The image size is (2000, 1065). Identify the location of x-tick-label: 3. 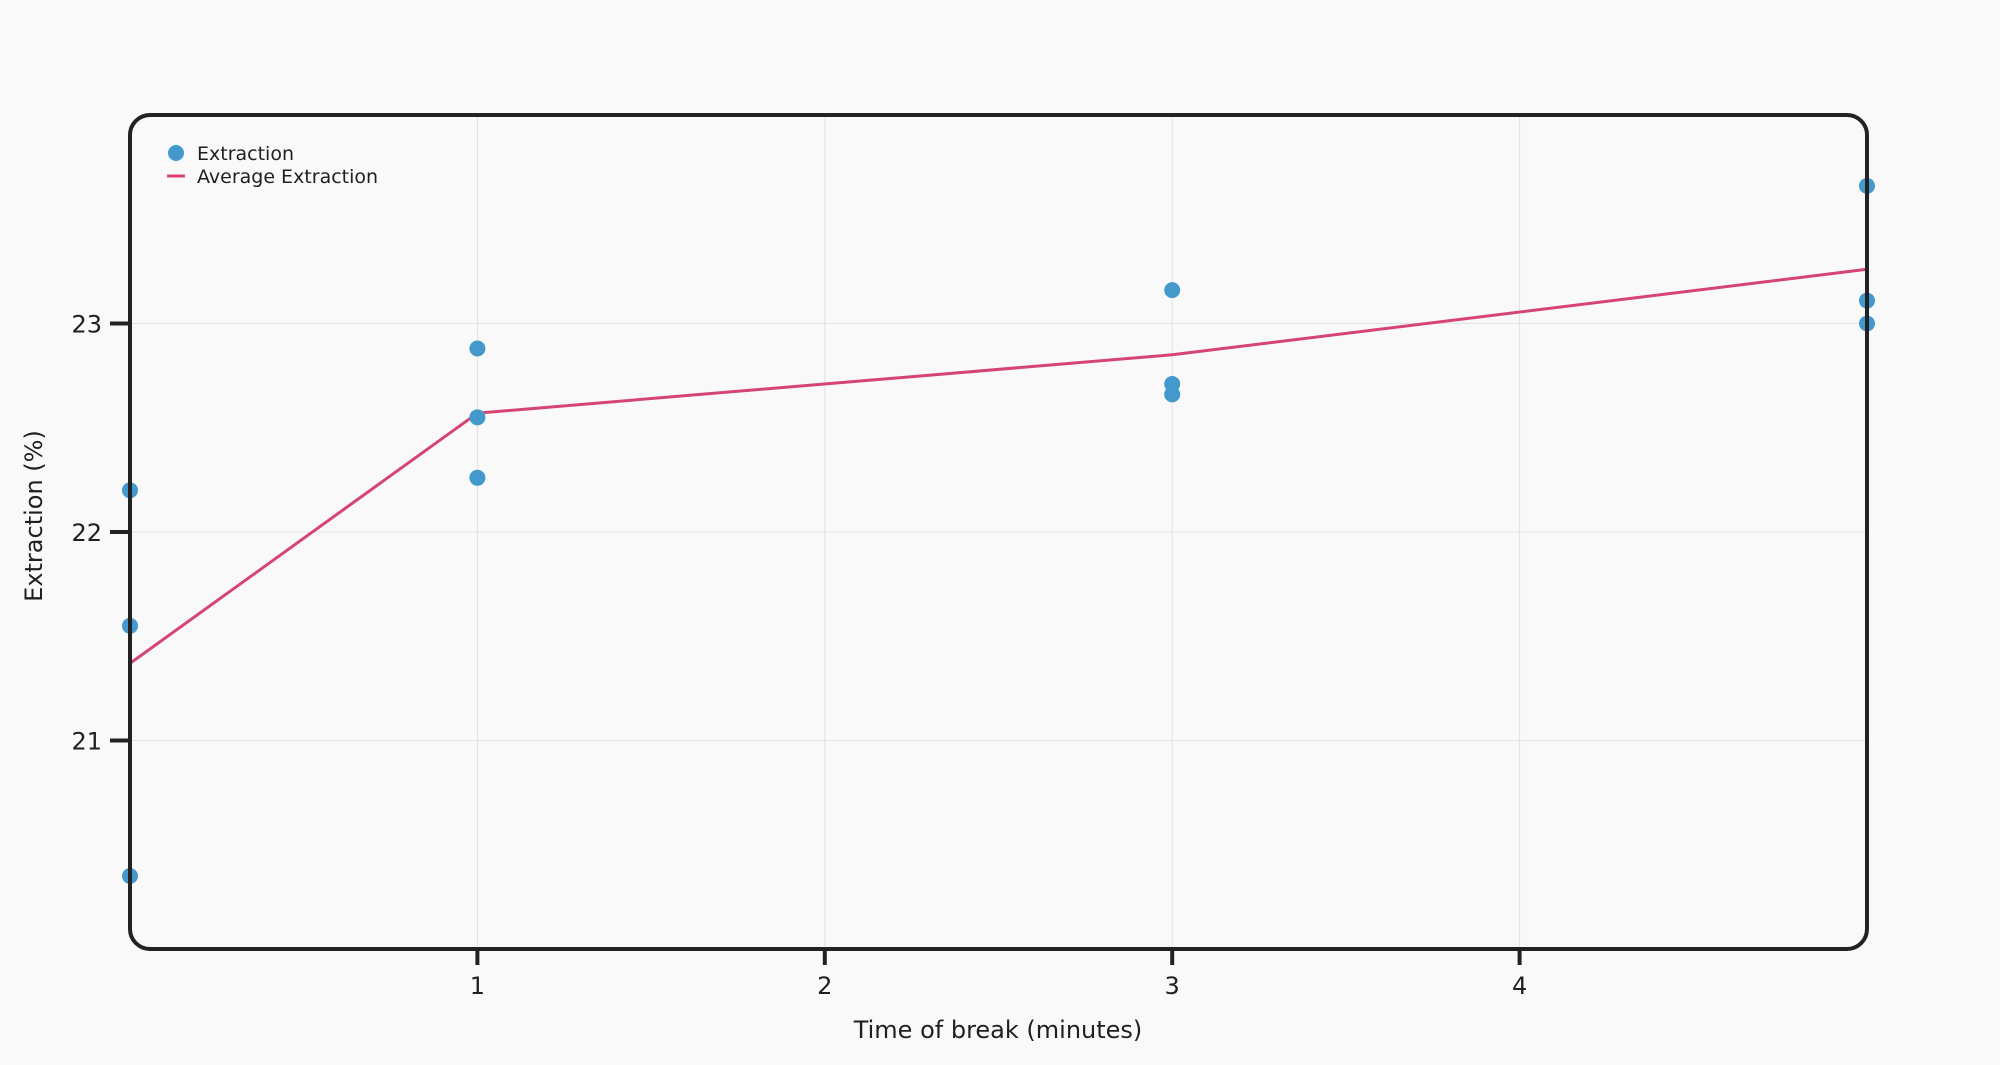
(1172, 986).